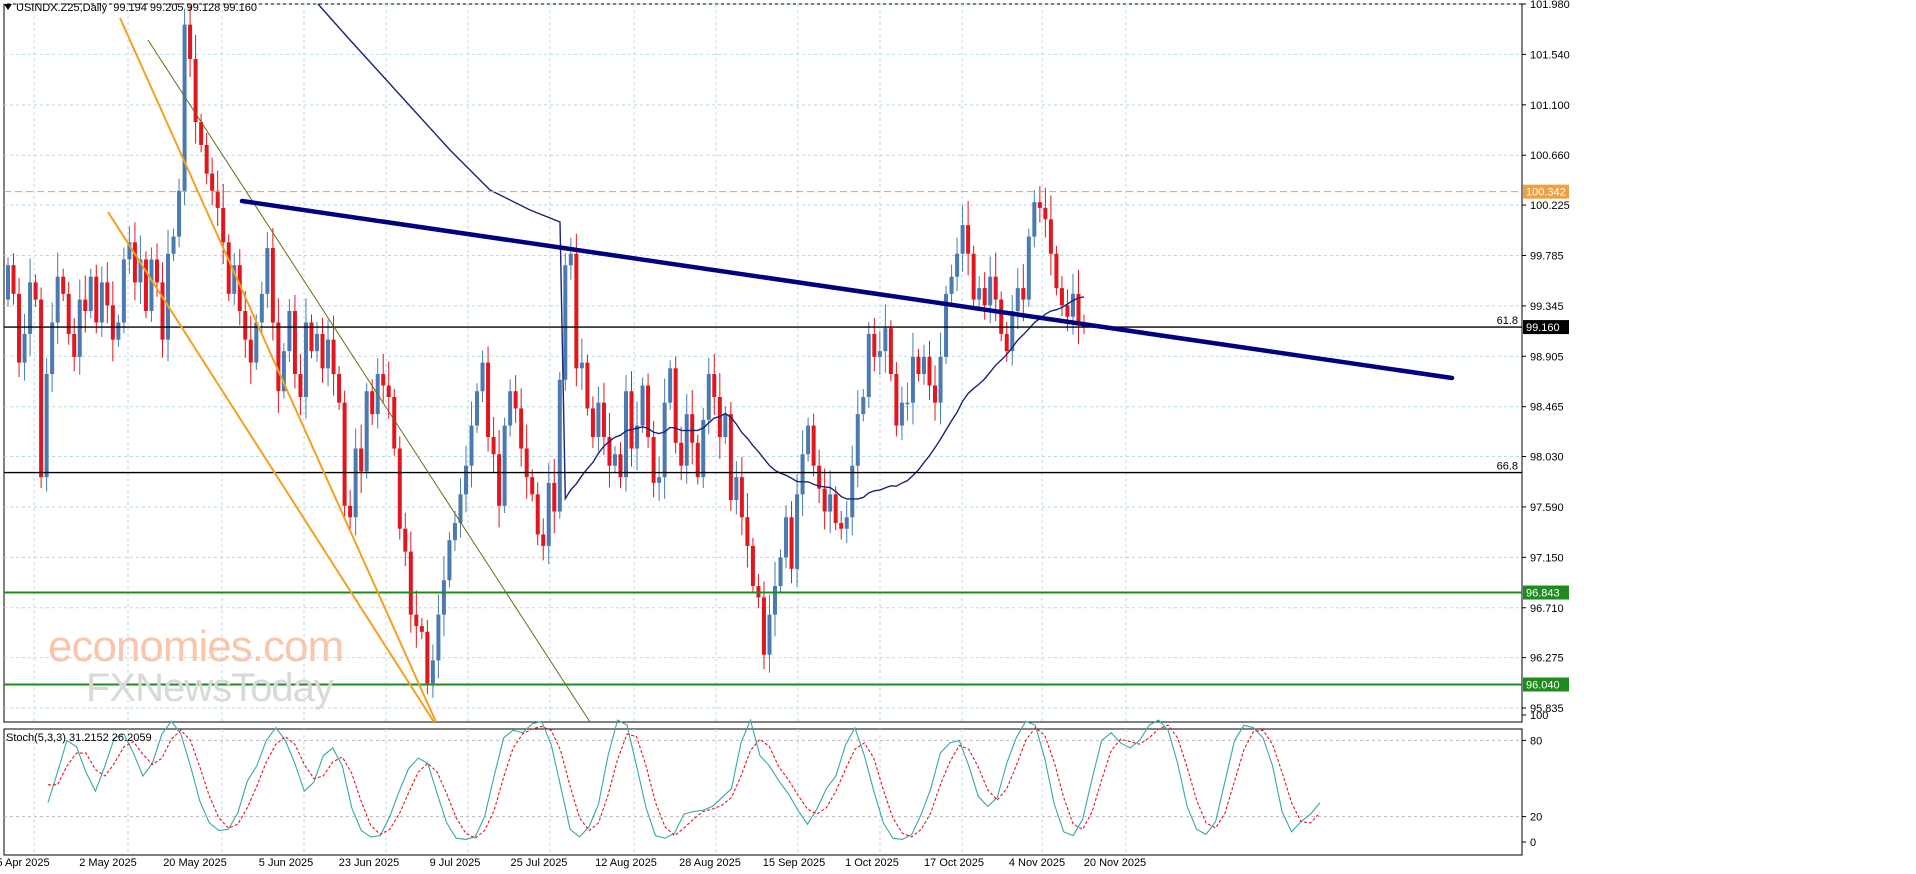 The width and height of the screenshot is (1916, 874). I want to click on date-tick-label: 1 Oct 2025, so click(872, 863).